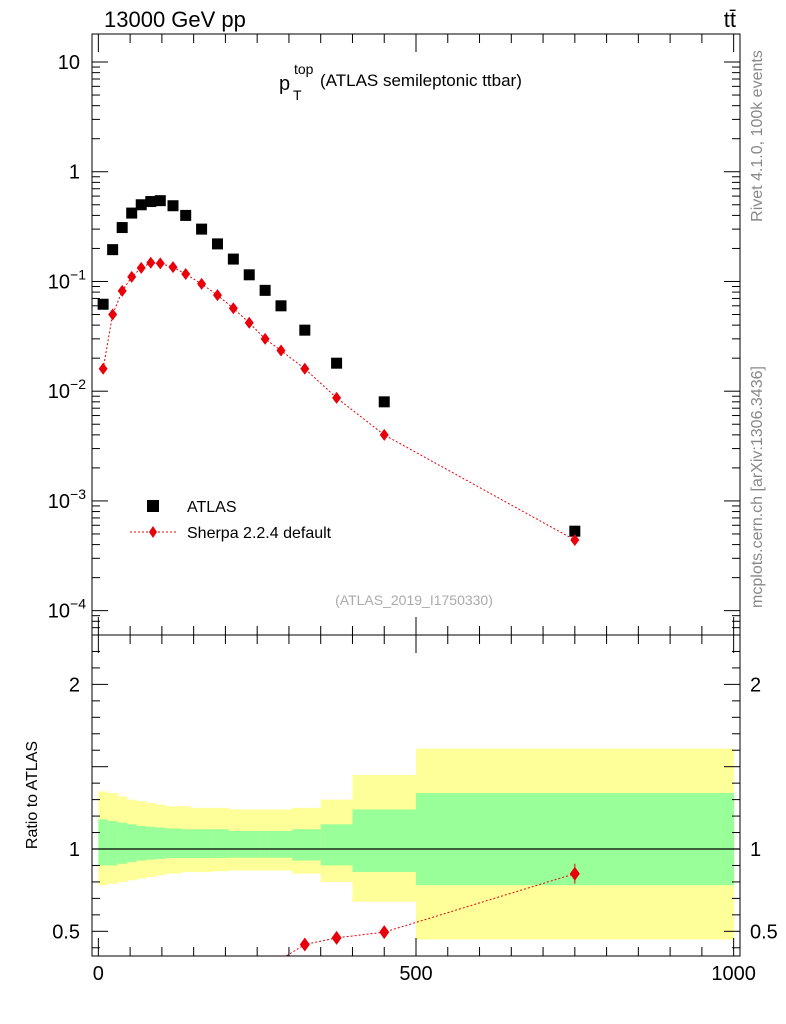 The image size is (786, 1024). I want to click on main-y-tick-label: 10⁻², so click(67, 389).